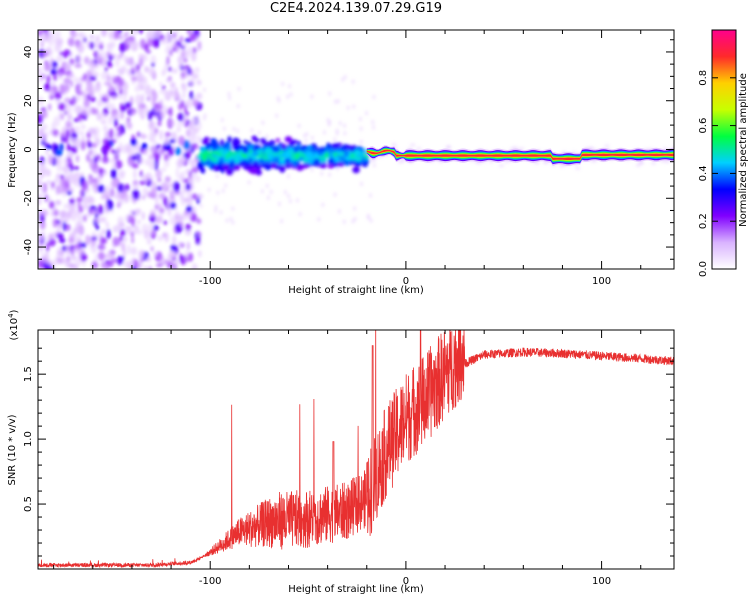 The image size is (750, 600). I want to click on figure-title: C2E4.2024.139.07.29.G19, so click(356, 8).